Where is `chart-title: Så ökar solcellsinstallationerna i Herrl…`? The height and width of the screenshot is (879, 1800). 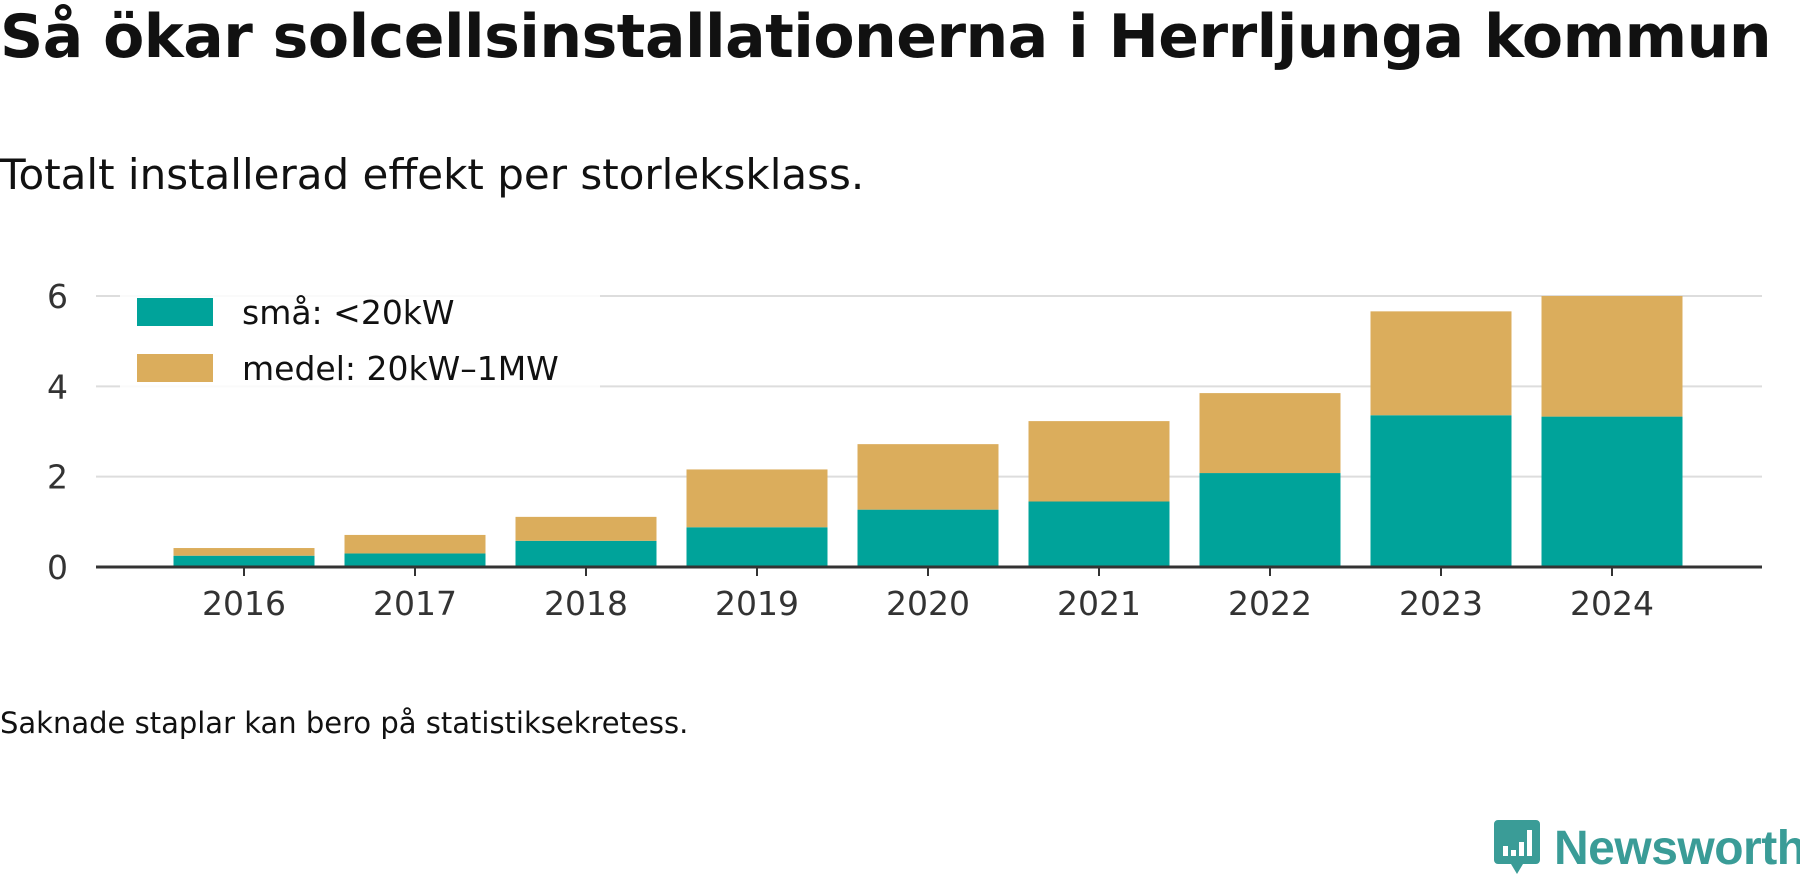 chart-title: Så ökar solcellsinstallationerna i Herrl… is located at coordinates (886, 37).